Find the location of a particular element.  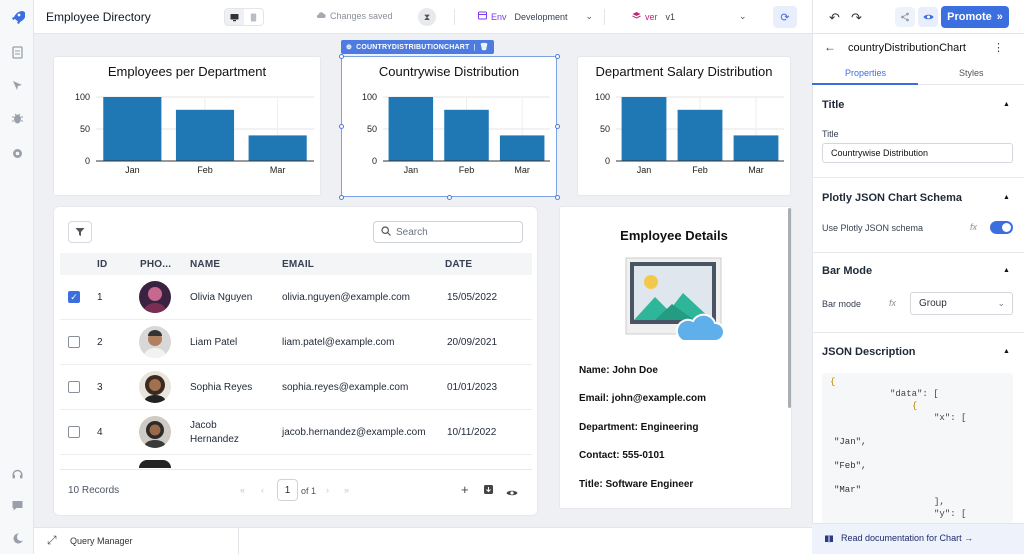

search-input is located at coordinates (448, 232).